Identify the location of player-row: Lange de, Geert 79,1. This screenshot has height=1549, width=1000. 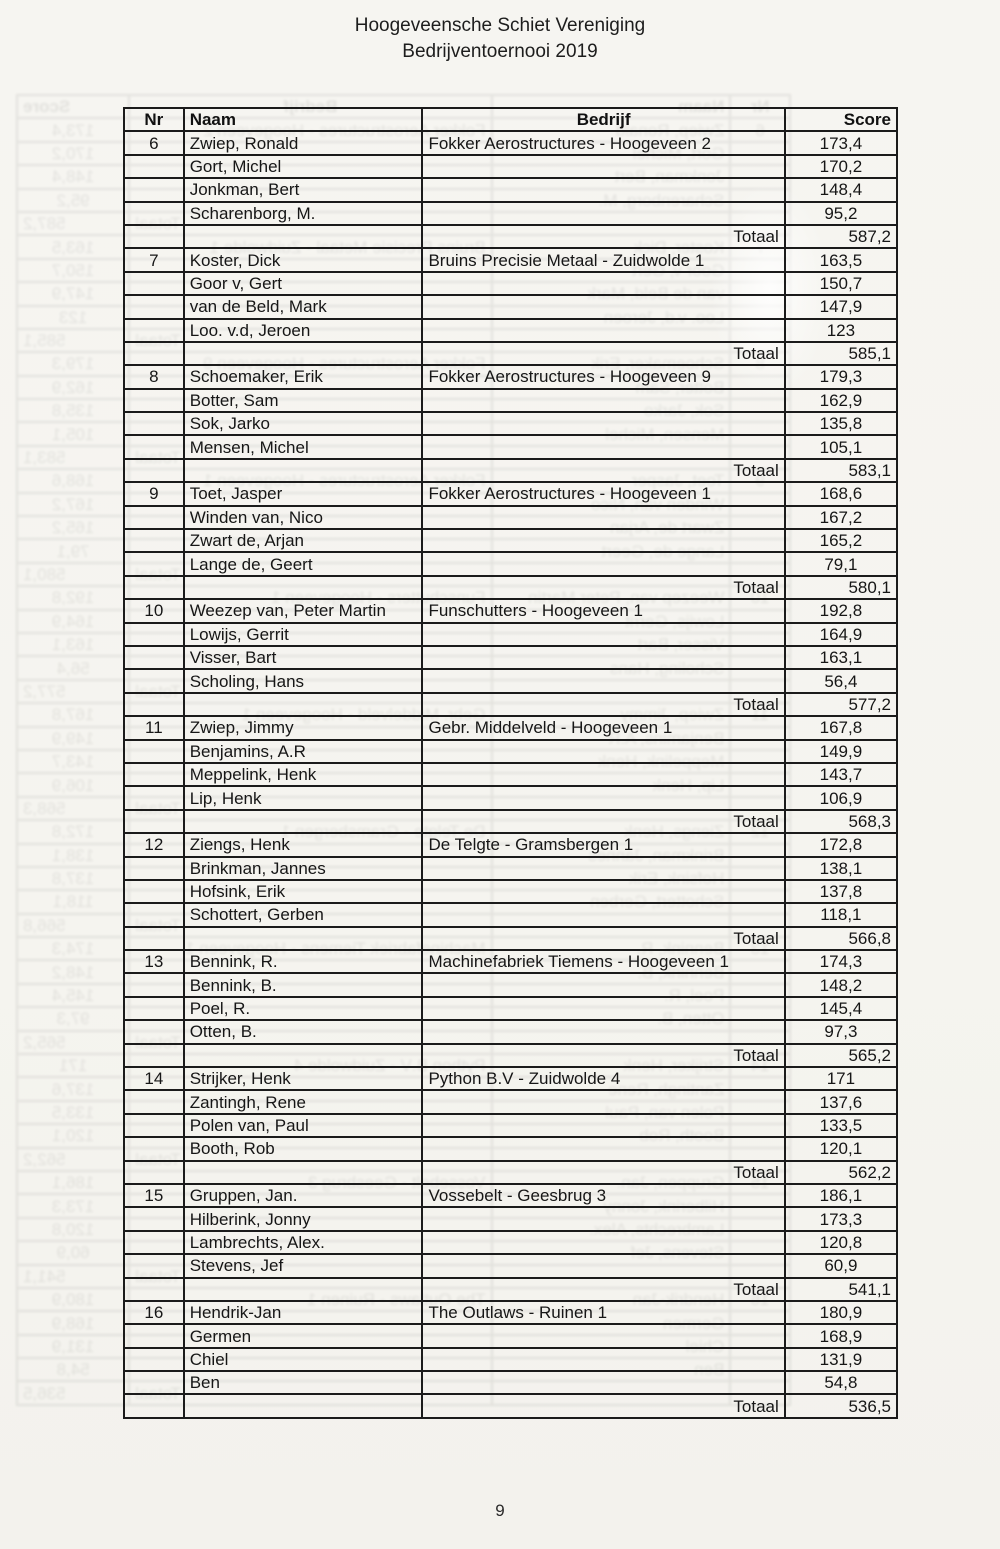
(511, 564).